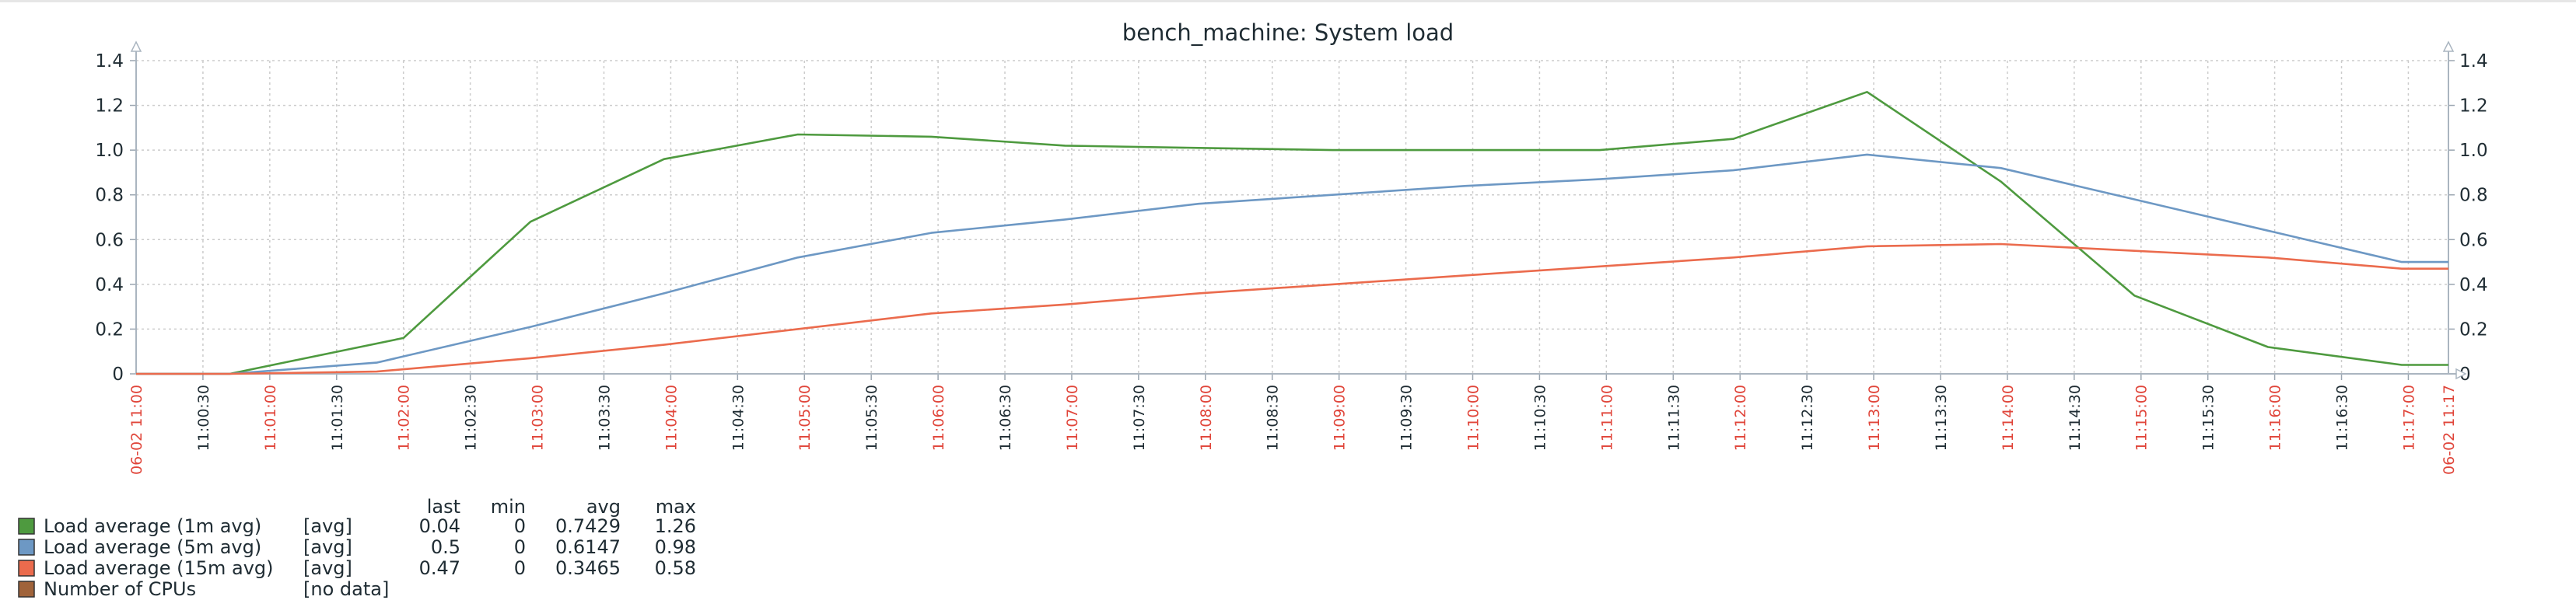 The width and height of the screenshot is (2576, 614). Describe the element at coordinates (2408, 418) in the screenshot. I see `x-tick-label: 11:17:00` at that location.